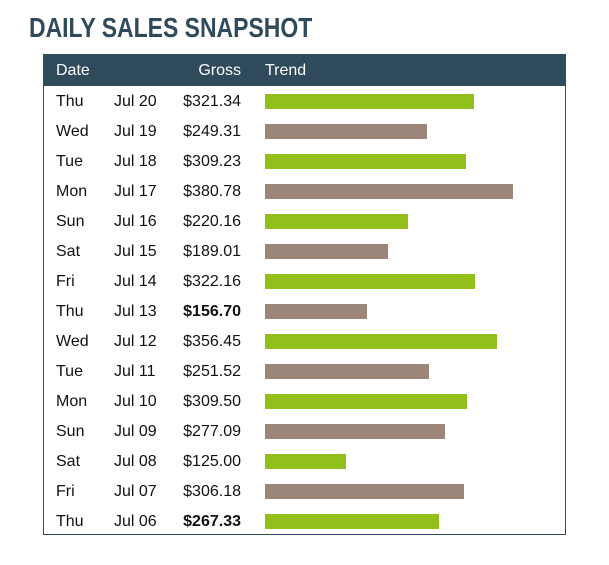 The image size is (609, 565). What do you see at coordinates (135, 131) in the screenshot?
I see `row-date: Jul 19` at bounding box center [135, 131].